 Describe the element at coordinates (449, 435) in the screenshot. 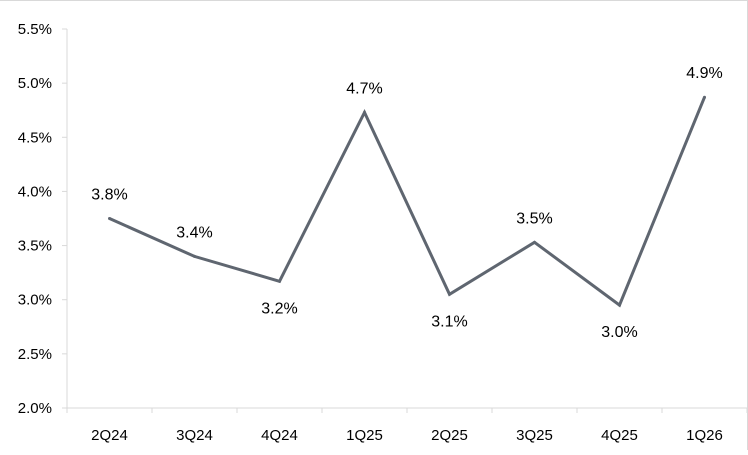

I see `x-tick-label: 2Q25` at that location.